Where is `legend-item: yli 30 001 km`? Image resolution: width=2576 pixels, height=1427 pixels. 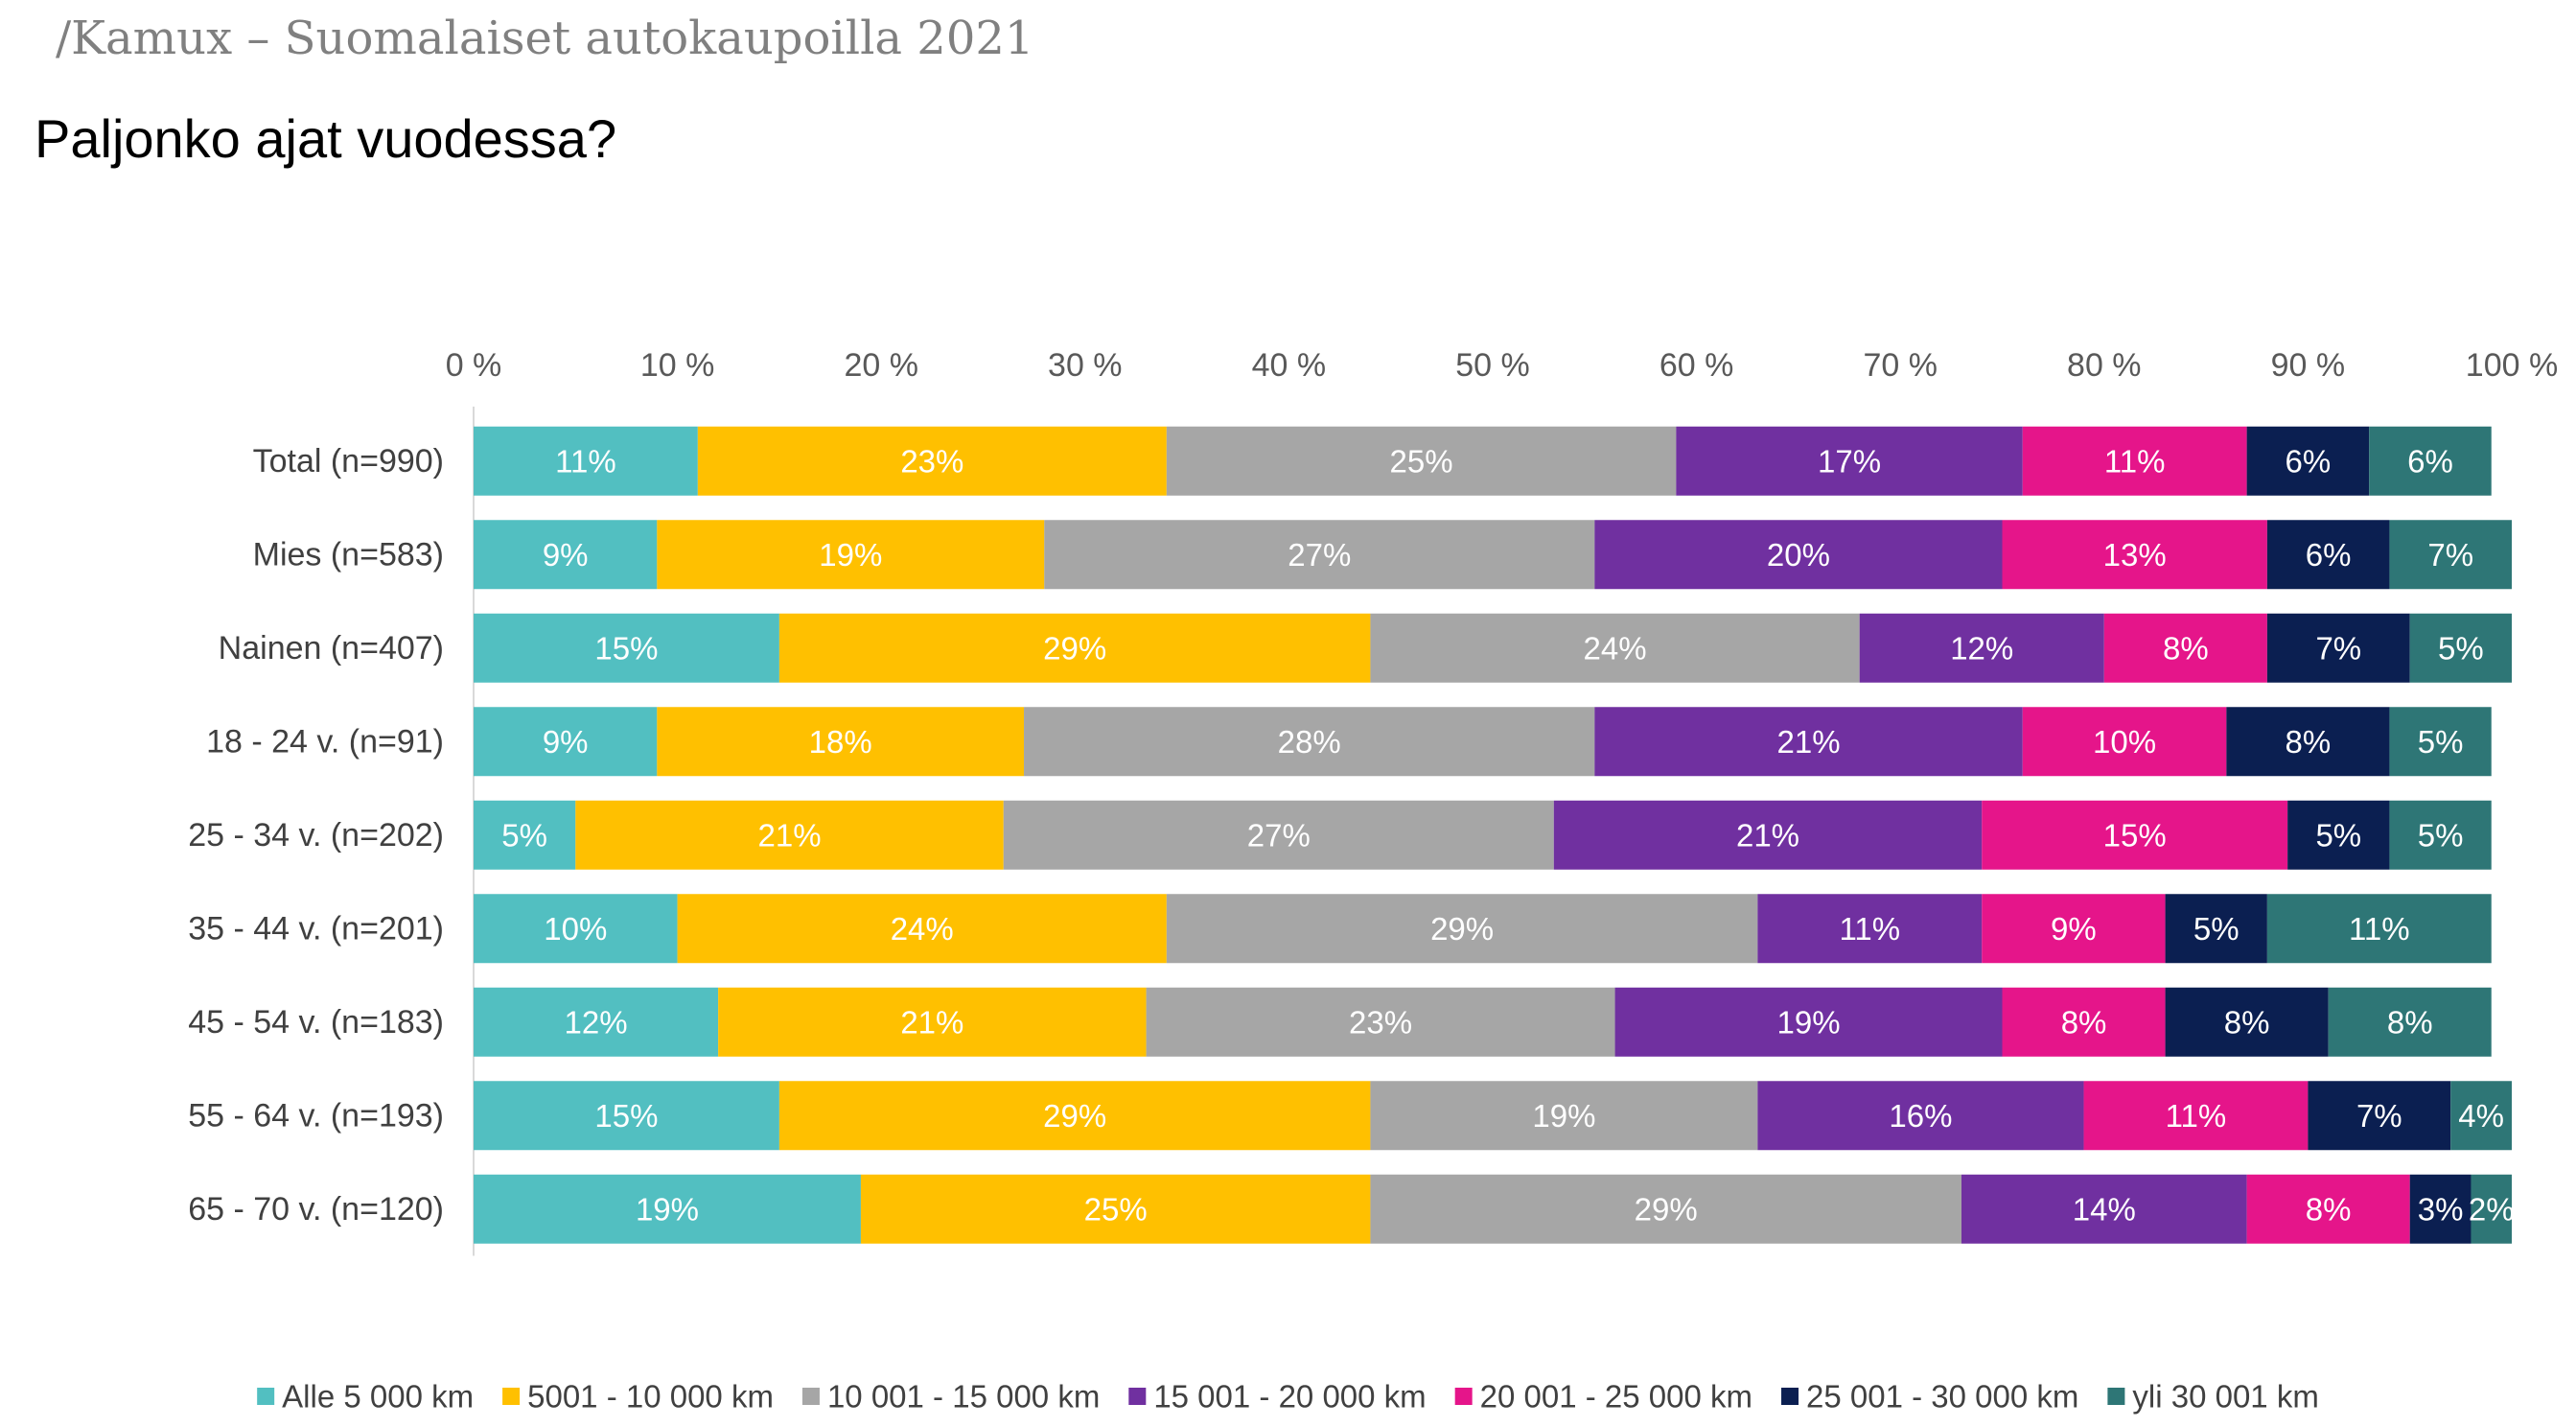 legend-item: yli 30 001 km is located at coordinates (2213, 1397).